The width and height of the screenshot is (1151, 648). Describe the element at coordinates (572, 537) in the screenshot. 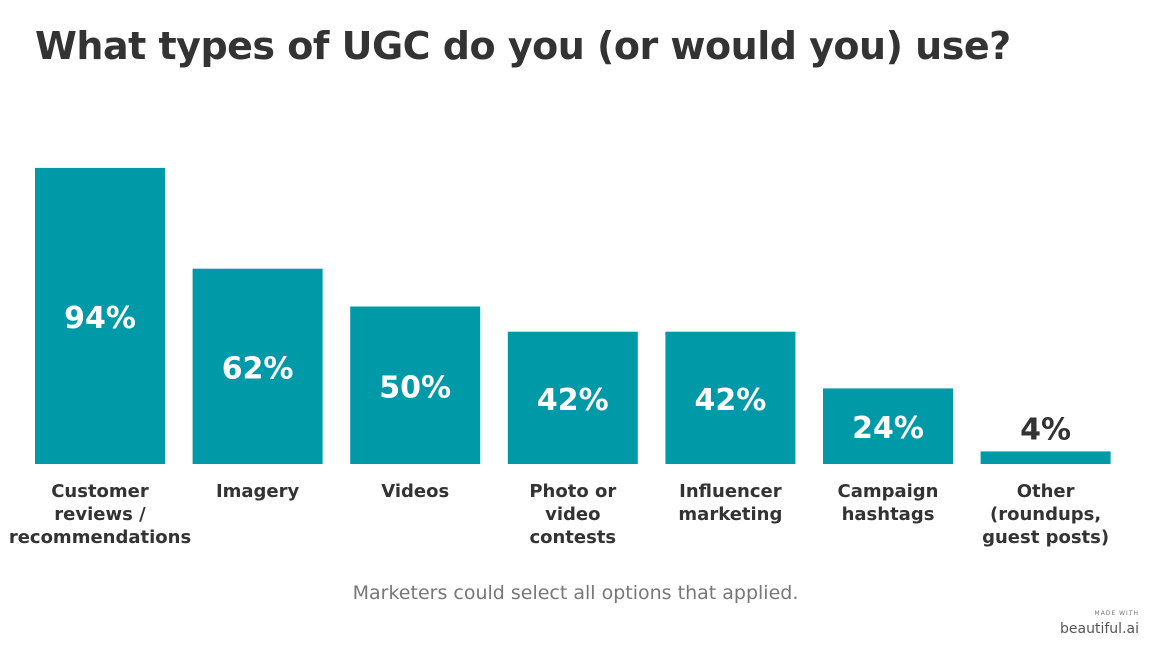

I see `category-label-line: contests` at that location.